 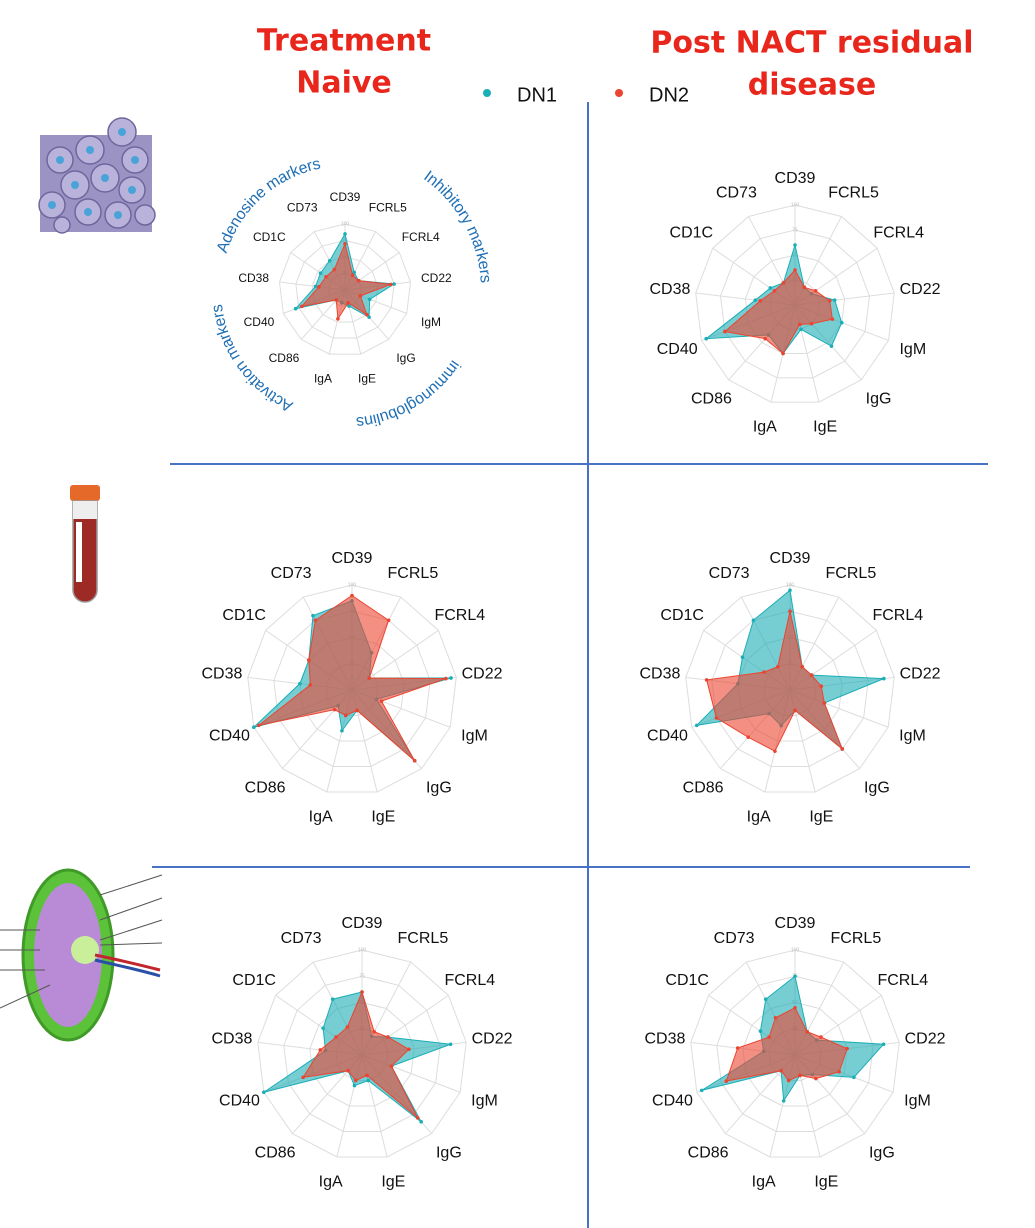 What do you see at coordinates (487, 93) in the screenshot?
I see `legend-marker` at bounding box center [487, 93].